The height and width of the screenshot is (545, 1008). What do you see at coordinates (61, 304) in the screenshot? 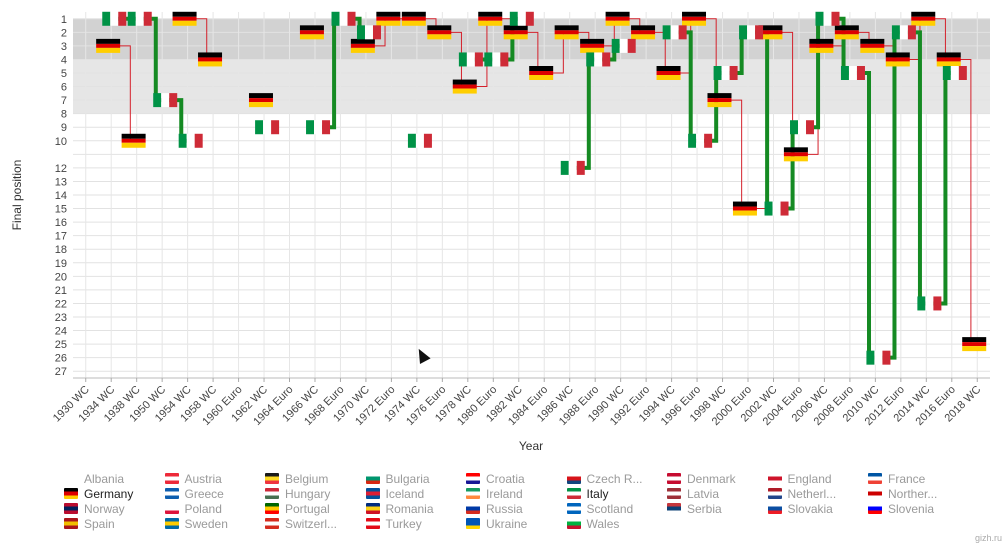
I see `y-tick-label: 22` at bounding box center [61, 304].